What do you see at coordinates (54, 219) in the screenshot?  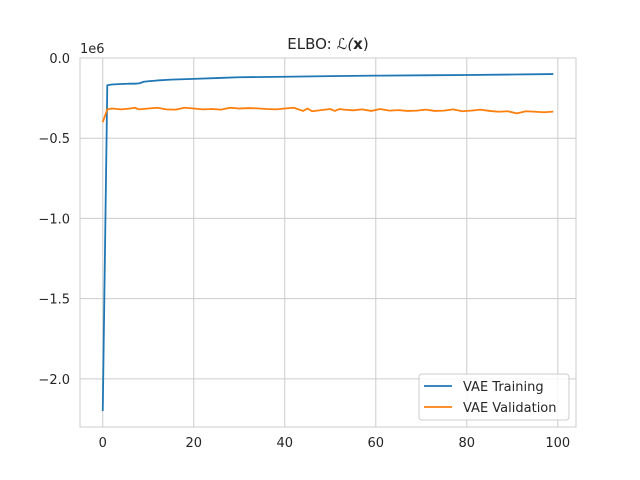 I see `y-tick-label: −1.0` at bounding box center [54, 219].